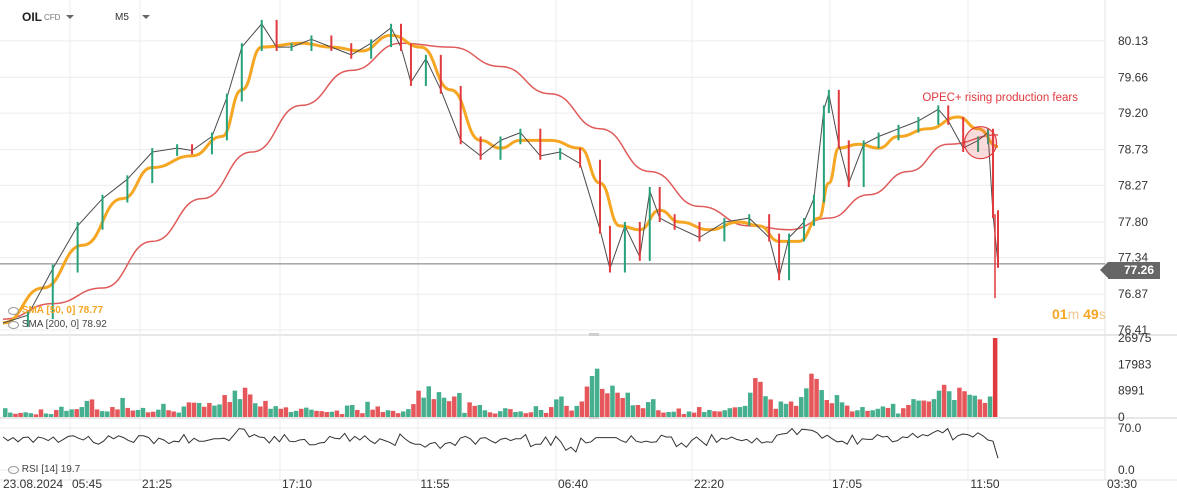 The width and height of the screenshot is (1177, 501). I want to click on timeframe-selector: M5, so click(122, 17).